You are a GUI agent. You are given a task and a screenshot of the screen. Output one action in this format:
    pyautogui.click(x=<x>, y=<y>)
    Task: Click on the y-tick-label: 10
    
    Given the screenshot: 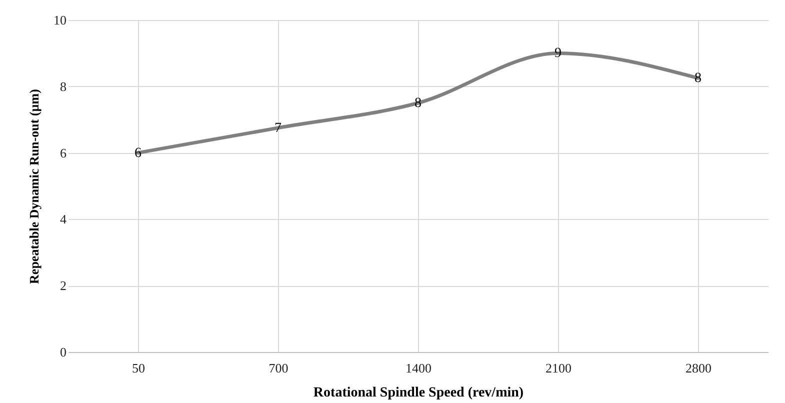 What is the action you would take?
    pyautogui.click(x=60, y=20)
    